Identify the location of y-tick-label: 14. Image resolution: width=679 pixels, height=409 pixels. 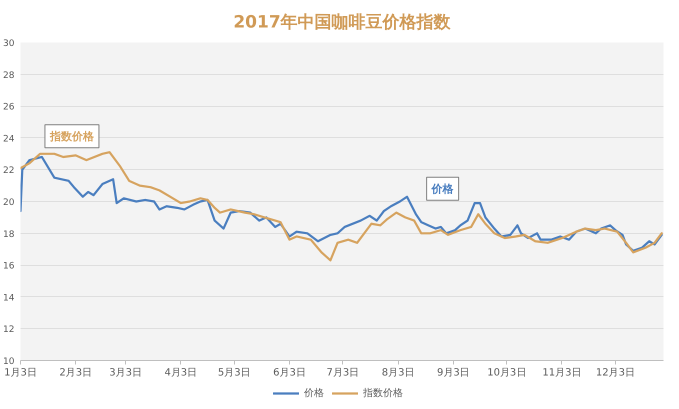
(9, 298).